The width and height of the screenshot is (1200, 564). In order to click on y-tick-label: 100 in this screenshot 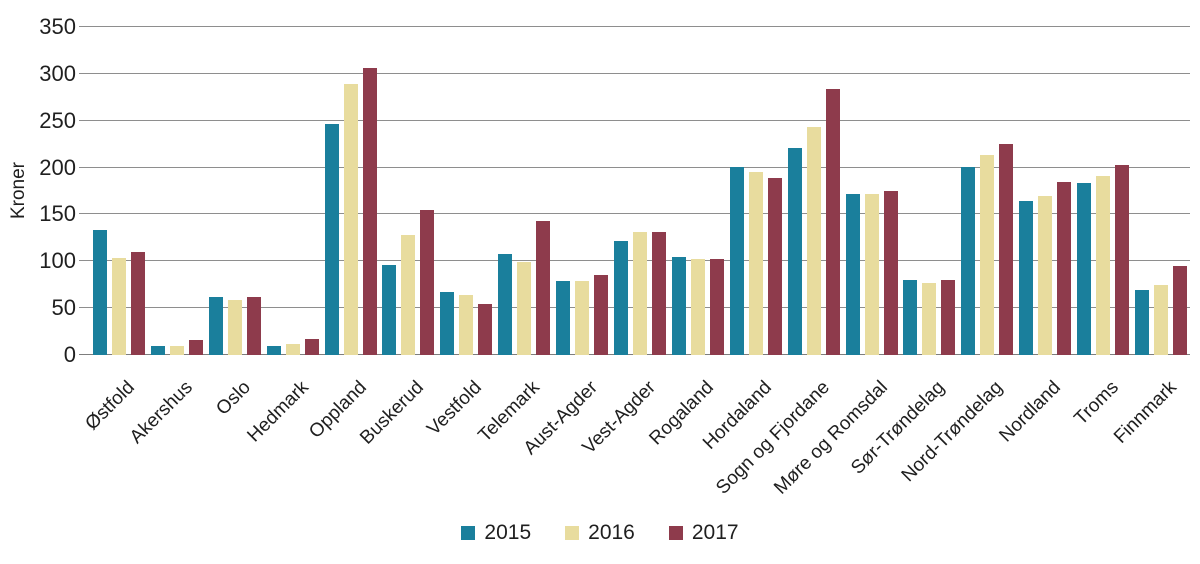, I will do `click(57, 261)`.